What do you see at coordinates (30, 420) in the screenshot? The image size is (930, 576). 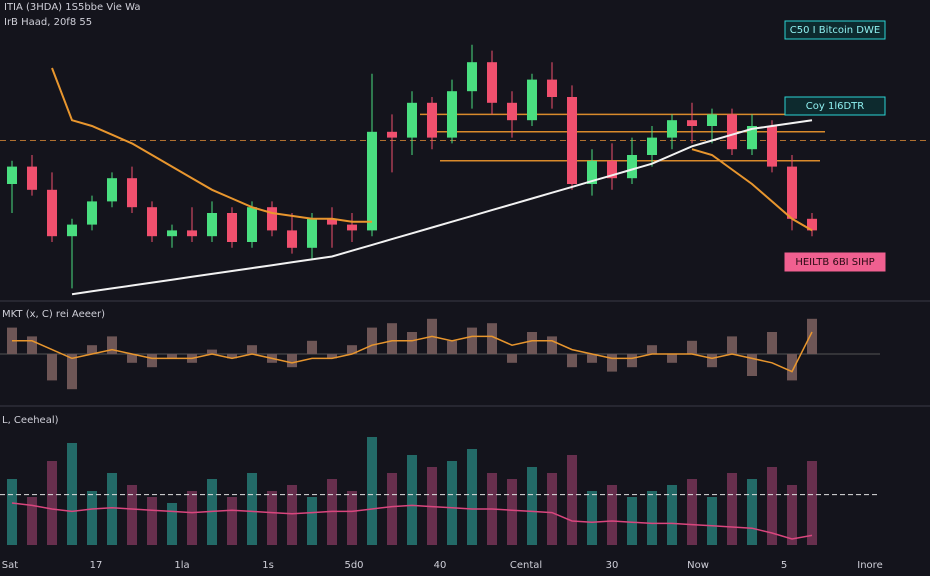 I see `panel-title: L, Ceeheal)` at bounding box center [30, 420].